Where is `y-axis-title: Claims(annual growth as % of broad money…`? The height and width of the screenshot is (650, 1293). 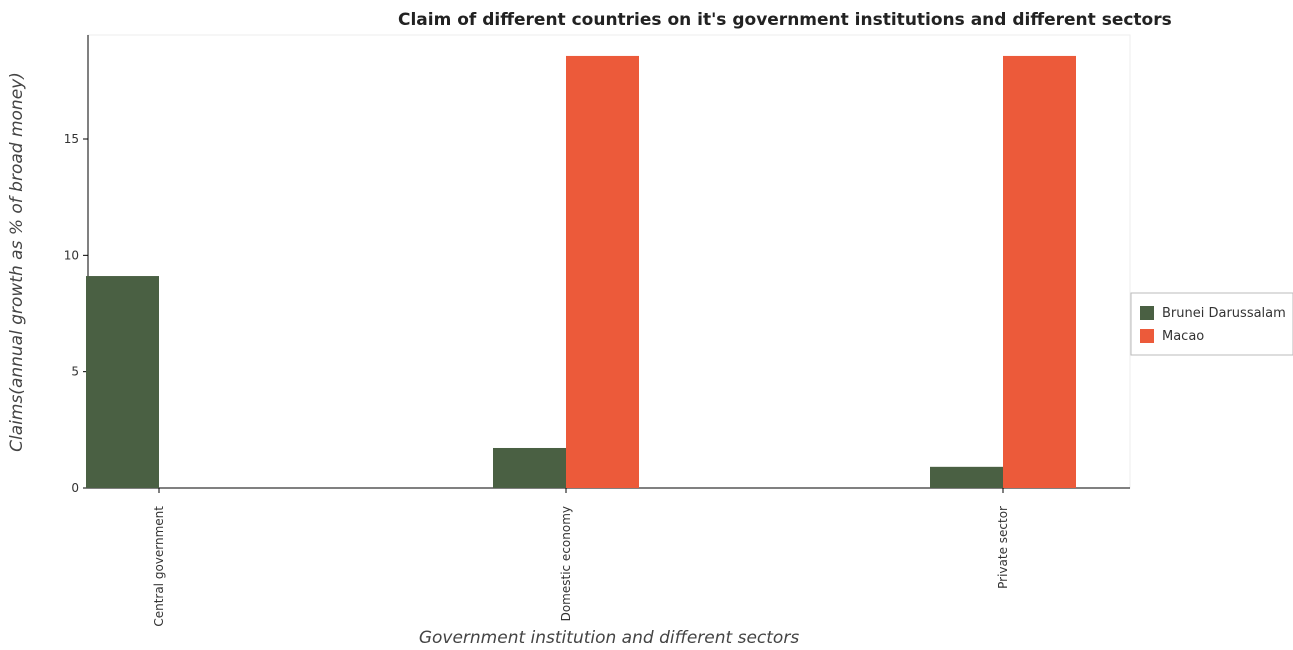
y-axis-title: Claims(annual growth as % of broad money… is located at coordinates (17, 262).